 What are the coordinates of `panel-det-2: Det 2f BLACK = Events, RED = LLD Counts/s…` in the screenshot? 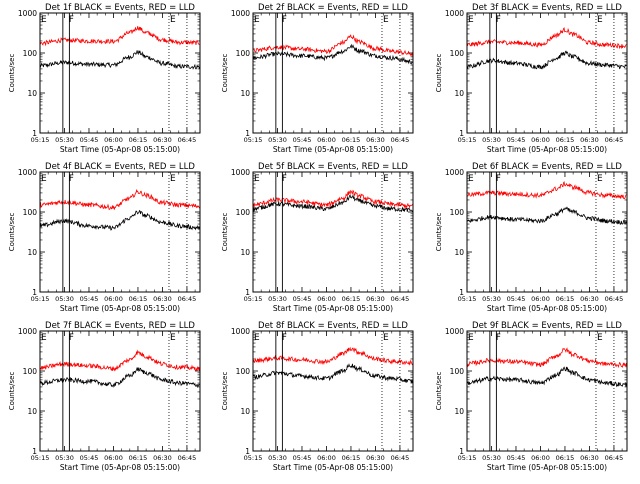 It's located at (317, 78).